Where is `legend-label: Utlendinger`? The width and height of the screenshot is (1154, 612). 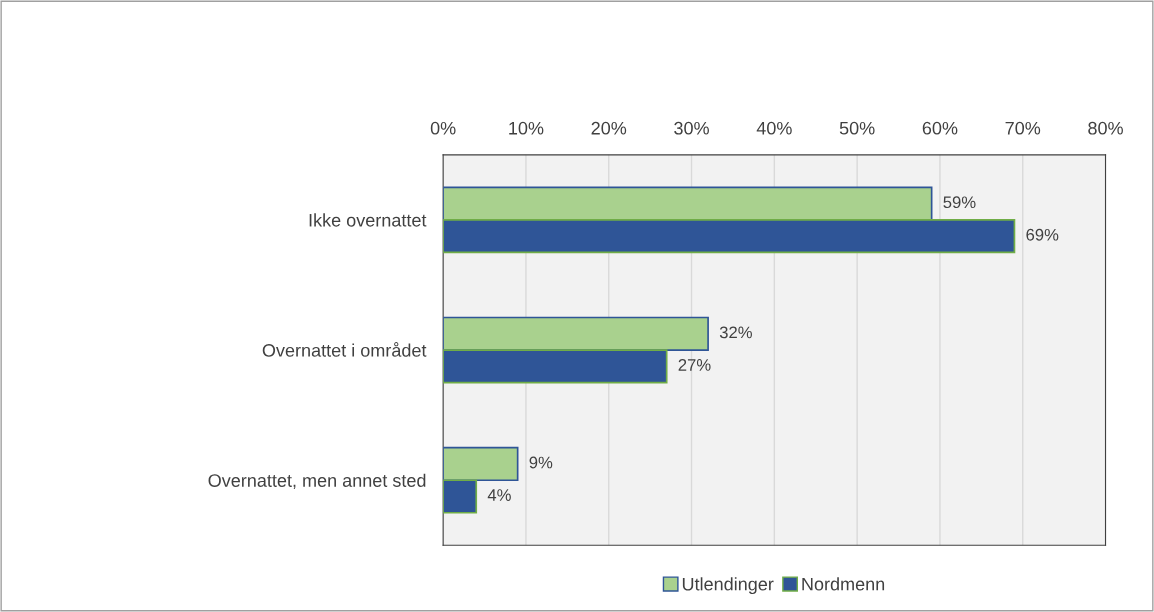 legend-label: Utlendinger is located at coordinates (728, 586).